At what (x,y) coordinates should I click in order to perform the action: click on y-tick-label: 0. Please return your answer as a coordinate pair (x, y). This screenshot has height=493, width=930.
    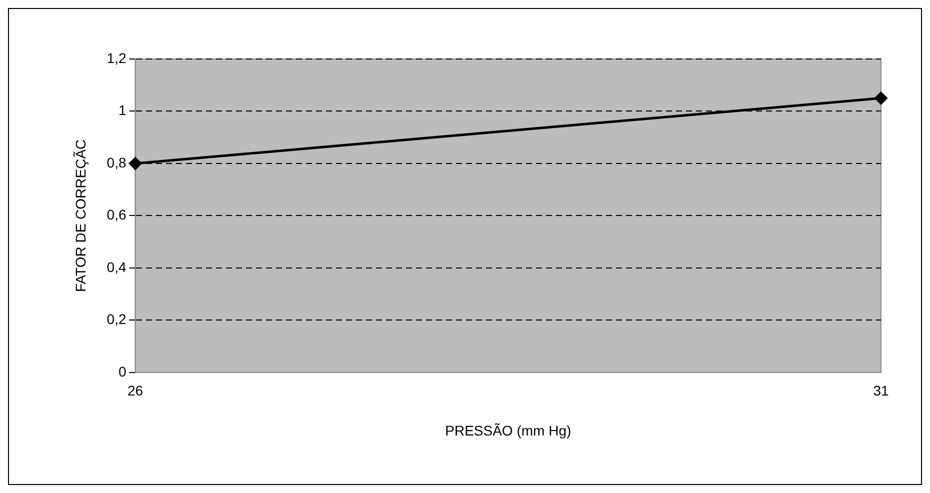
    Looking at the image, I should click on (122, 371).